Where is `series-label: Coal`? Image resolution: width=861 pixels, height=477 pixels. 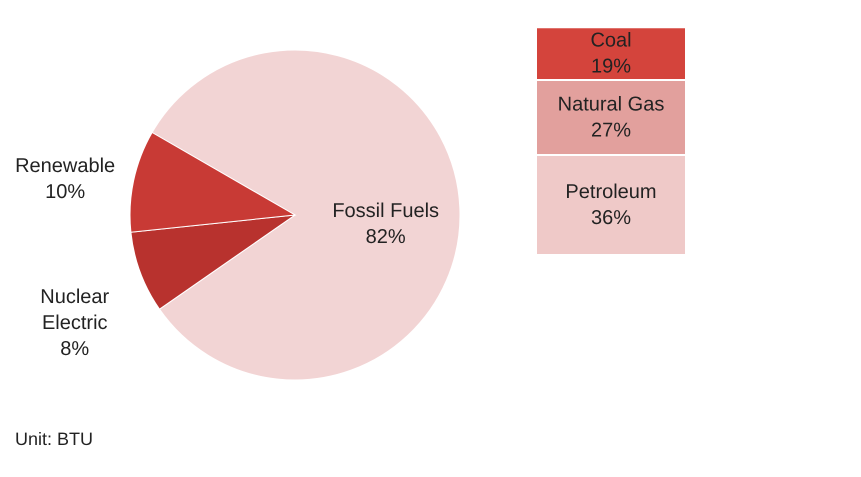
series-label: Coal is located at coordinates (611, 41).